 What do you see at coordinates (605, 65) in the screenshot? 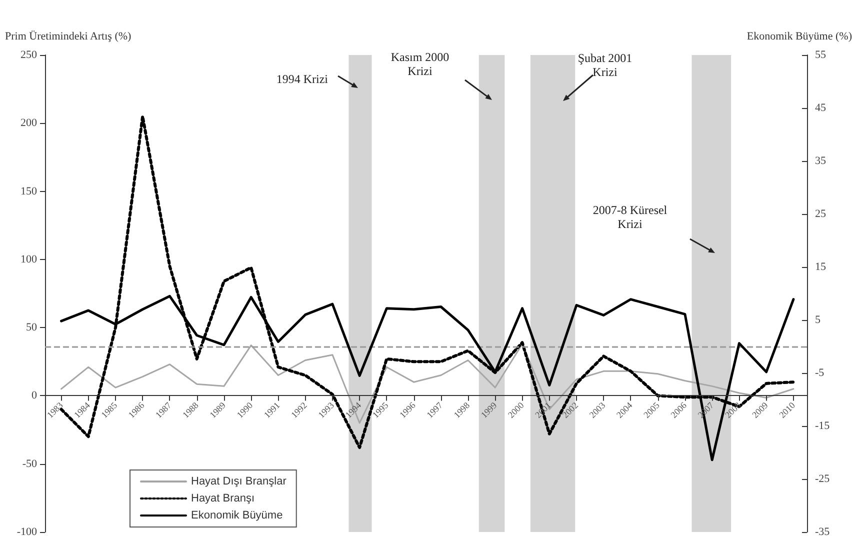
I see `annotation: Şubat 2001 Krizi` at bounding box center [605, 65].